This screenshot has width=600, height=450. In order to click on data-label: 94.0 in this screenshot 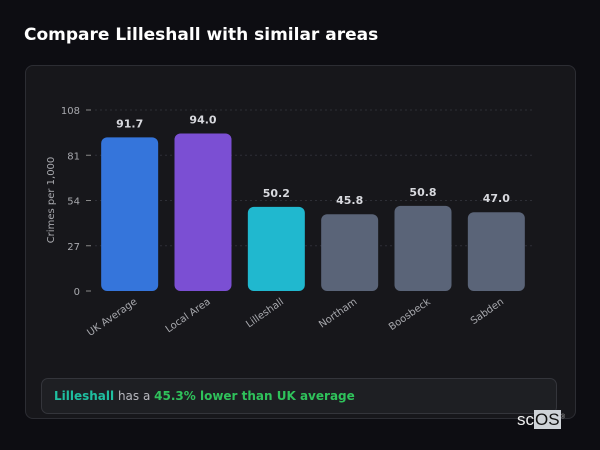, I will do `click(202, 119)`.